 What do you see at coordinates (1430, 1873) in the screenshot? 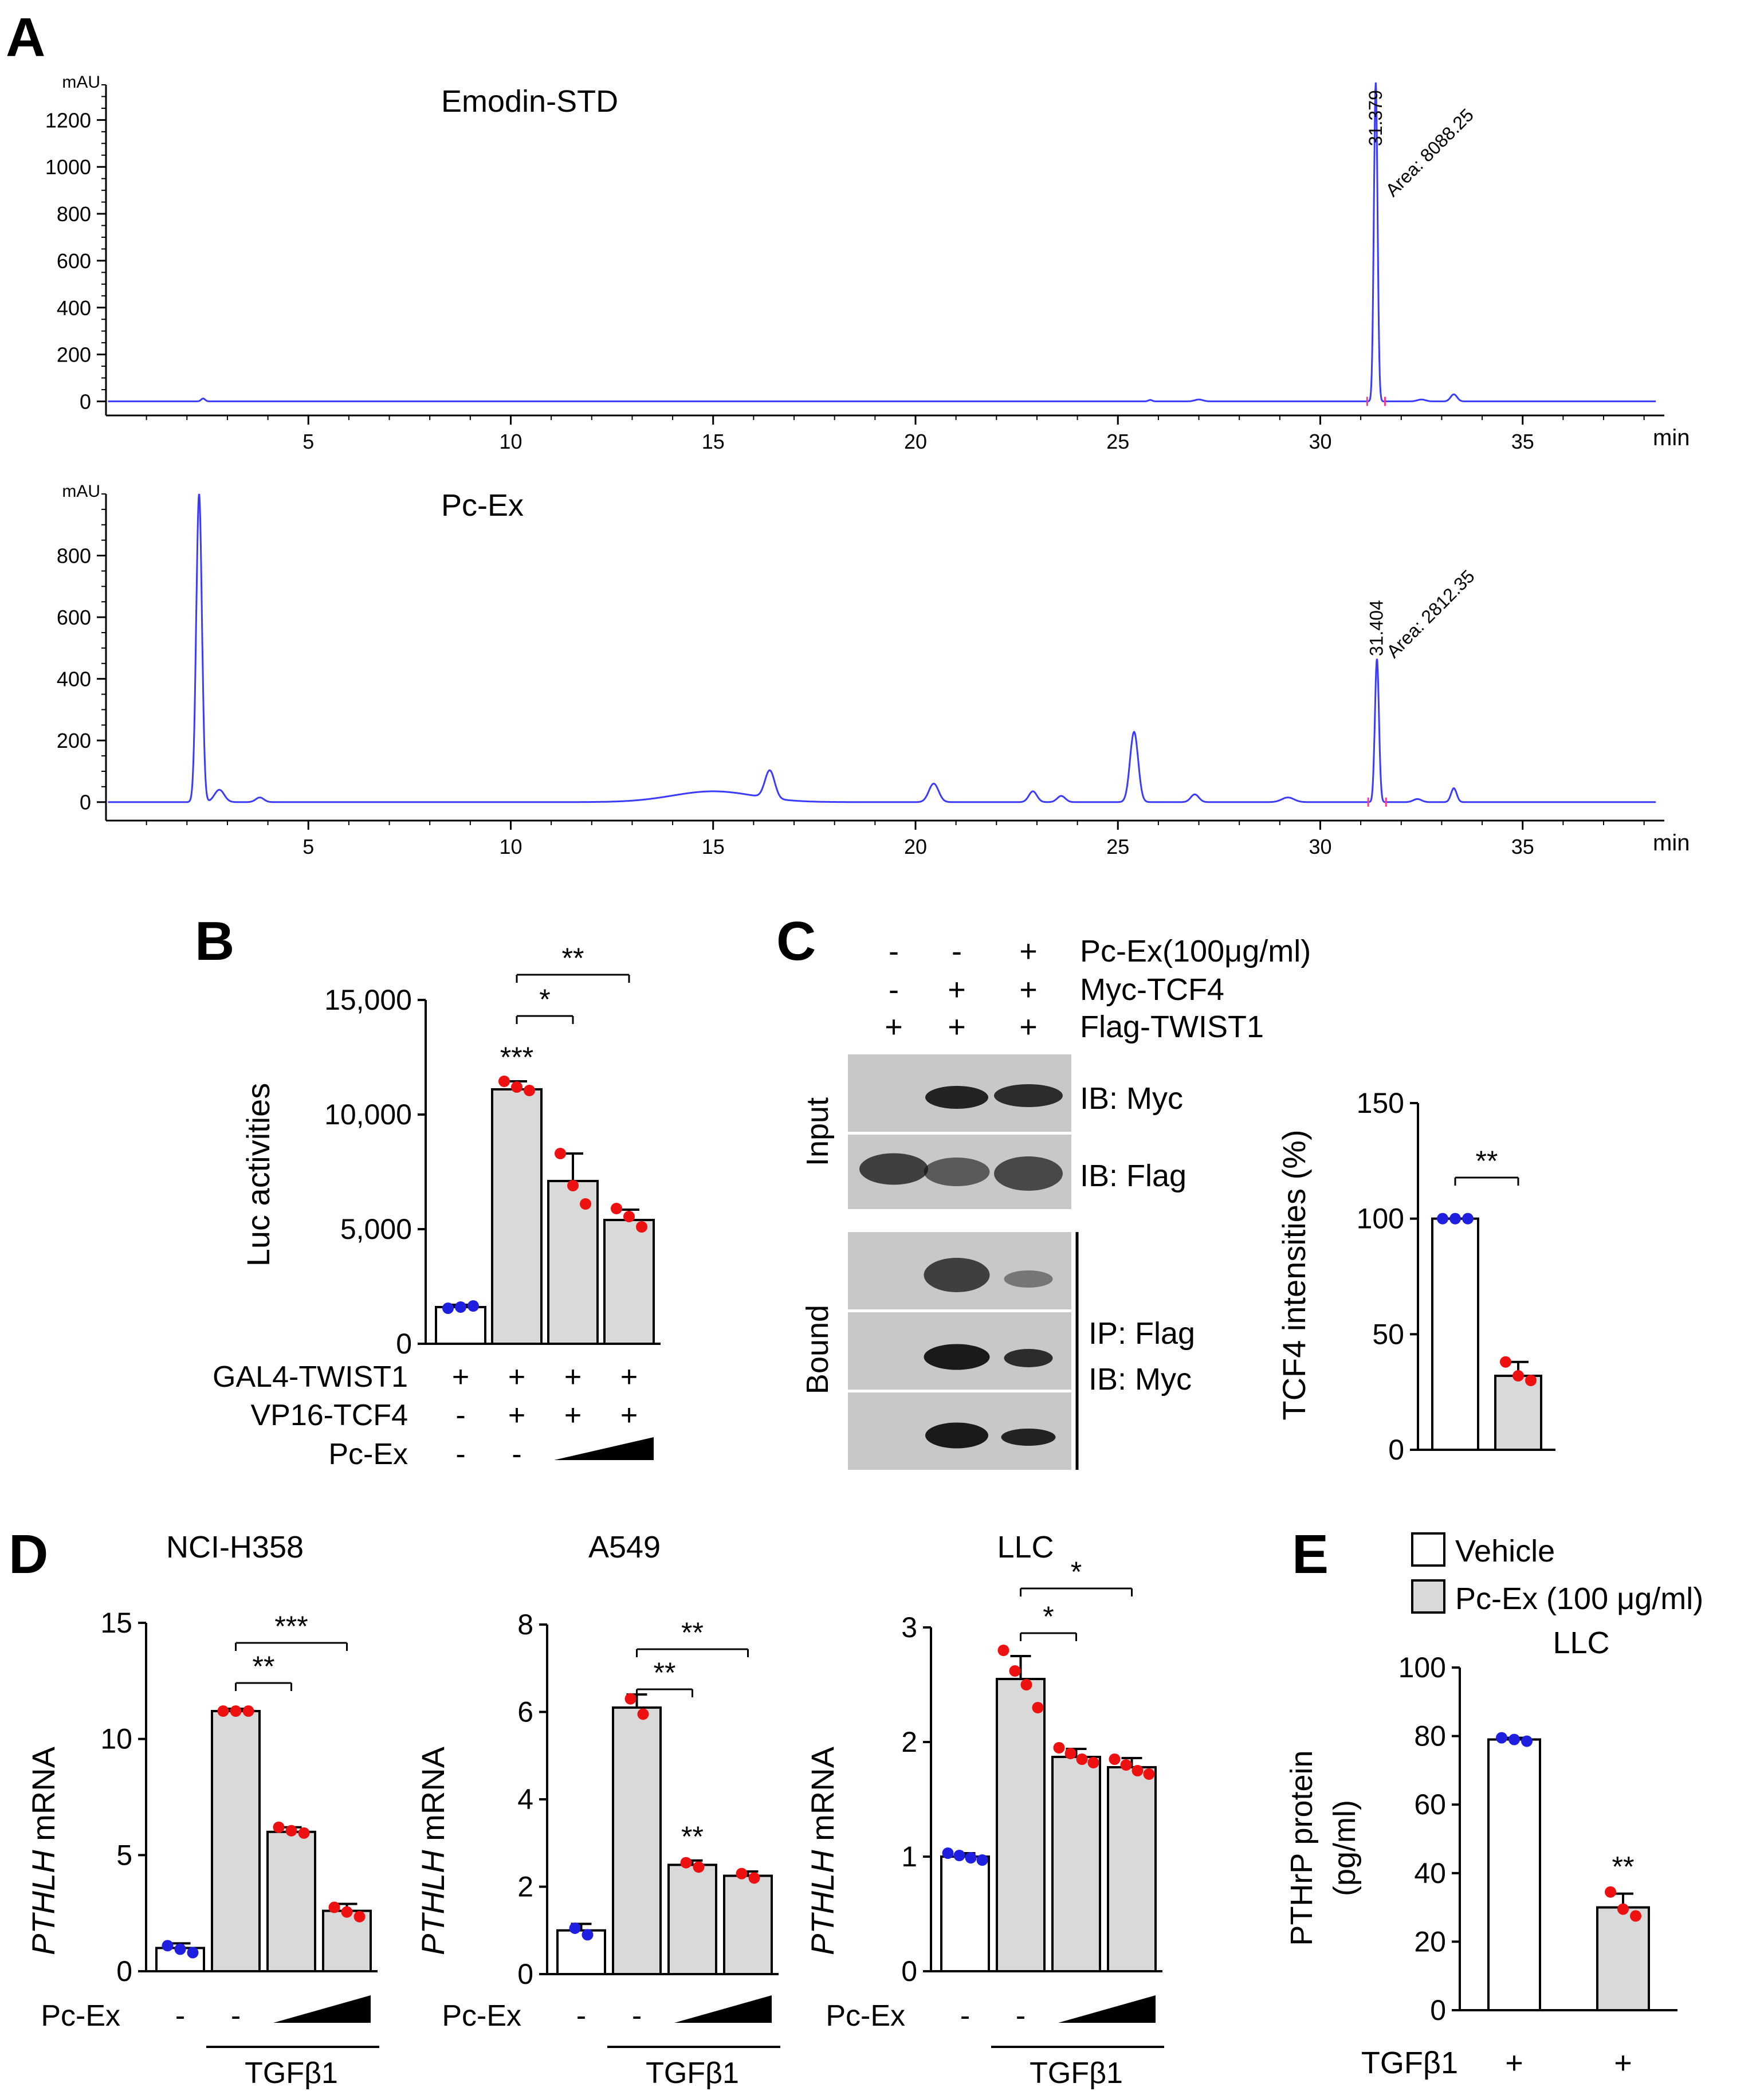
I see `y-tick-label: 40` at bounding box center [1430, 1873].